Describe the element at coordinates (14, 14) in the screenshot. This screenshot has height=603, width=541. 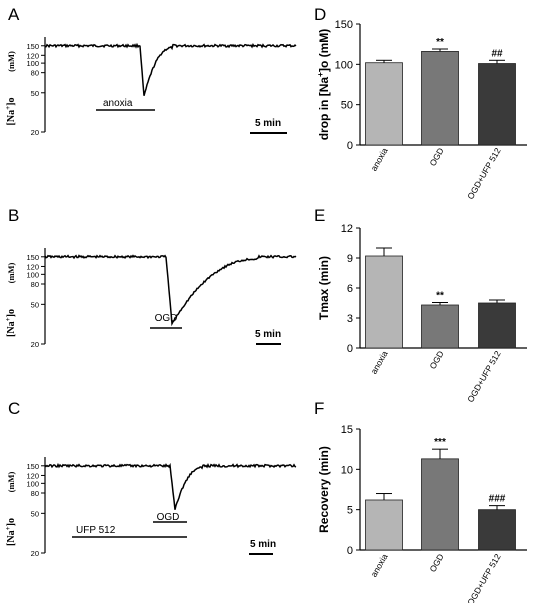
I see `panel-letter: A` at that location.